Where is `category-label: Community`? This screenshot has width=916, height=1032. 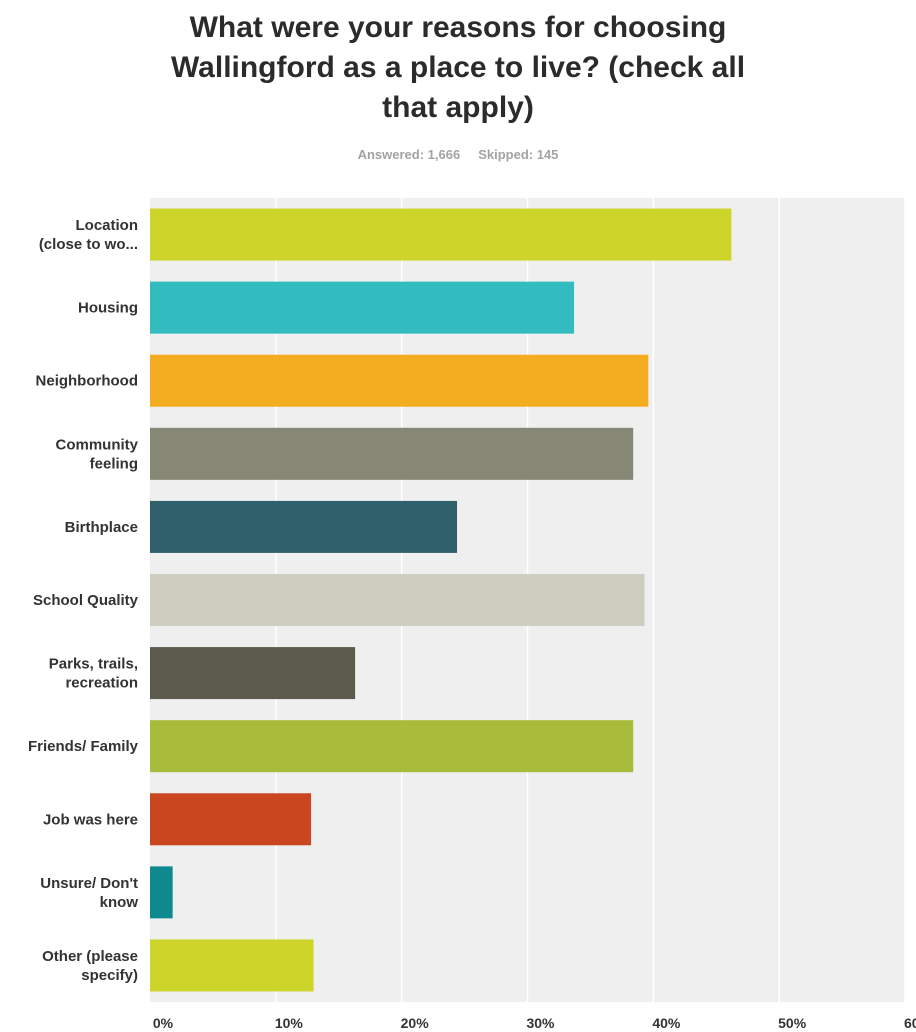
category-label: Community is located at coordinates (97, 444).